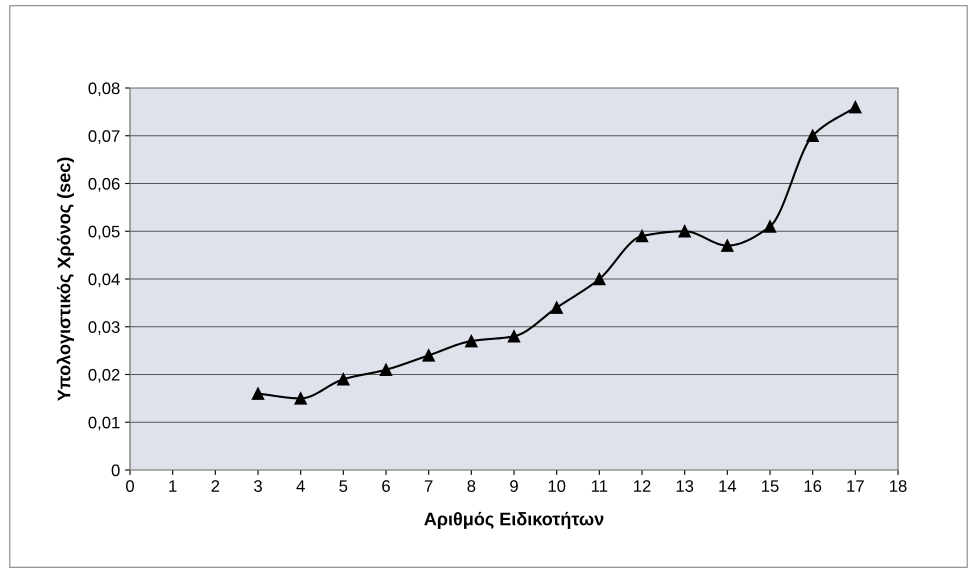 This screenshot has height=573, width=977. I want to click on x-tick-label: 15, so click(770, 486).